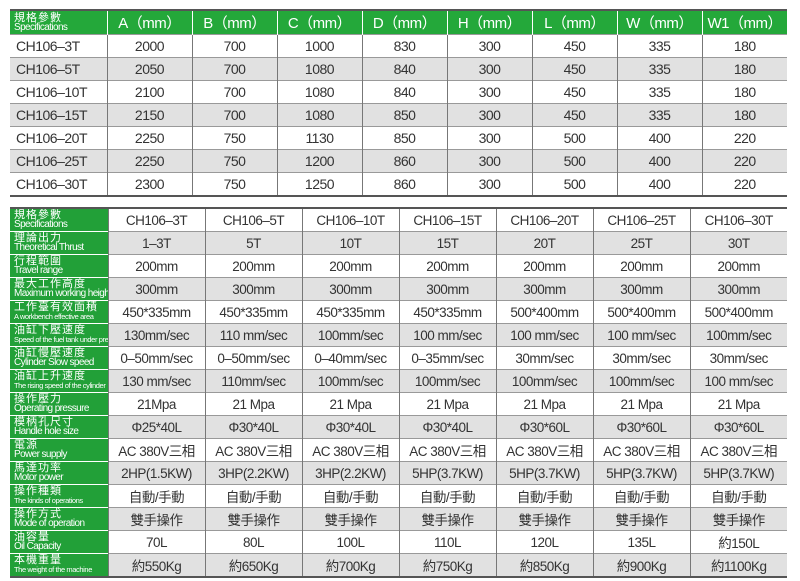  Describe the element at coordinates (38, 238) in the screenshot. I see `row-label-zh: 理論出力` at that location.